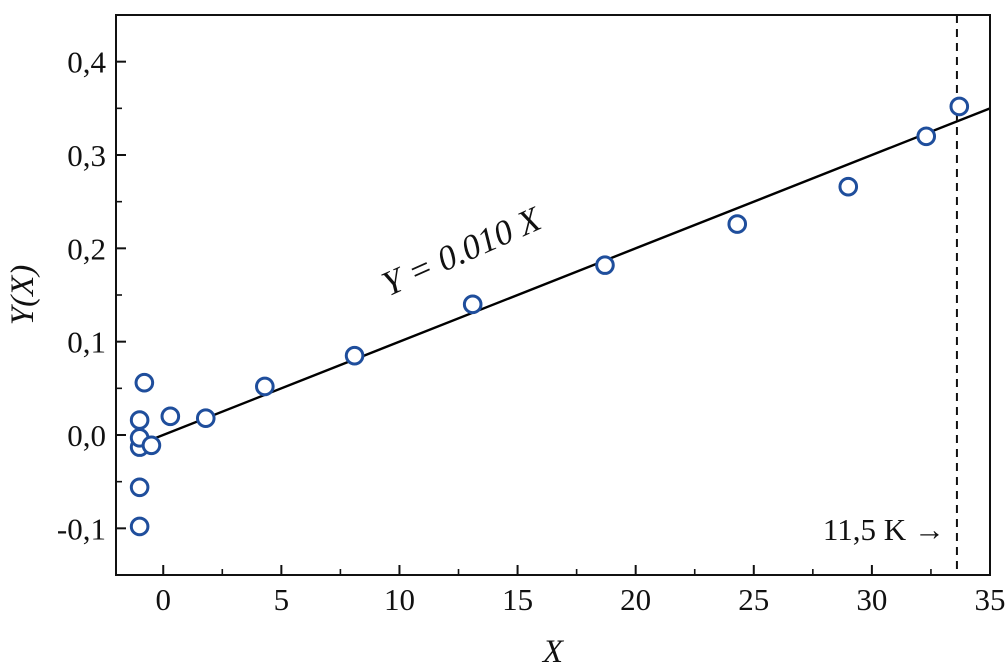 Image resolution: width=1008 pixels, height=672 pixels. What do you see at coordinates (163, 599) in the screenshot?
I see `x-tick-label: 0` at bounding box center [163, 599].